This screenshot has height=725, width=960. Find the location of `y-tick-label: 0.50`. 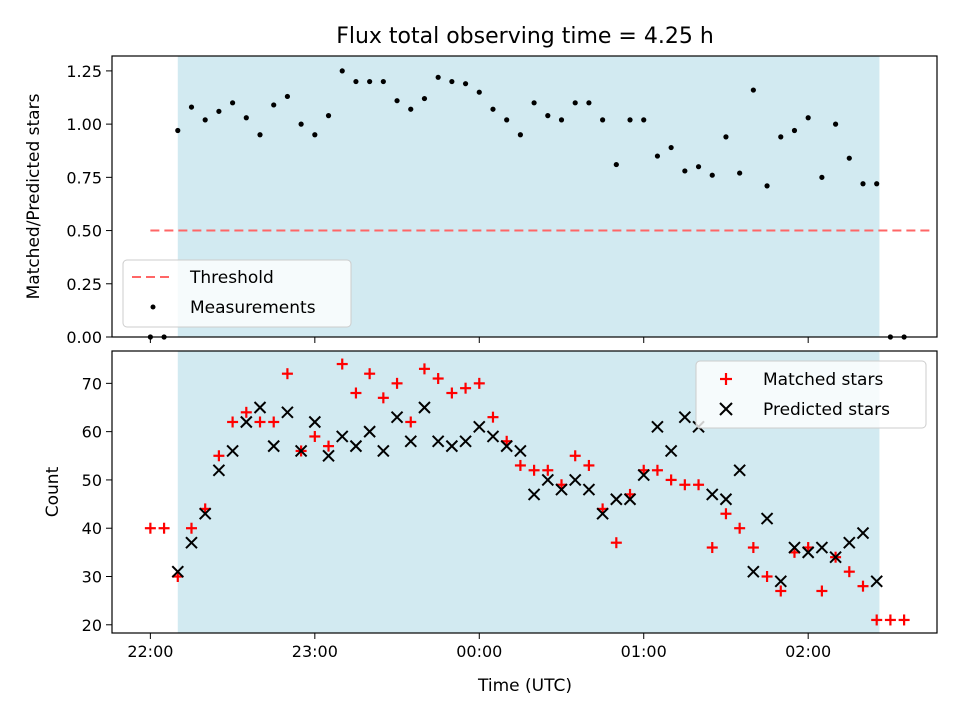

y-tick-label: 0.50 is located at coordinates (84, 231).